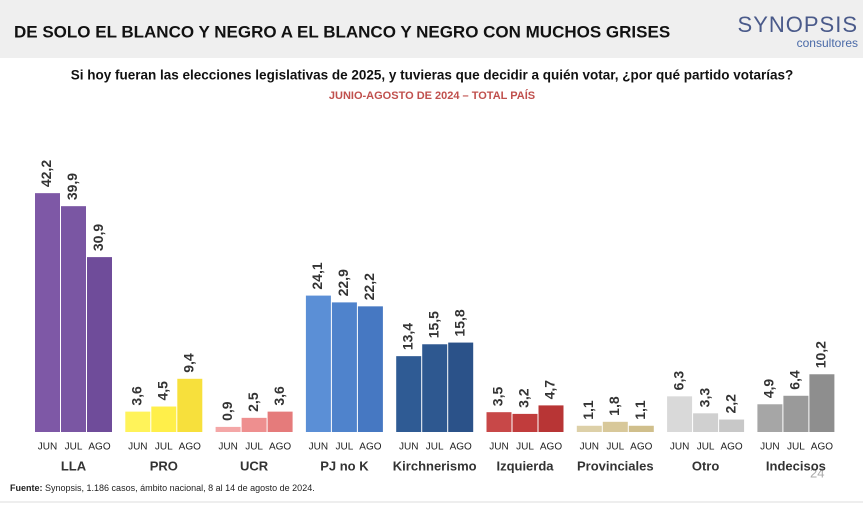  I want to click on category-label: PJ no K, so click(344, 465).